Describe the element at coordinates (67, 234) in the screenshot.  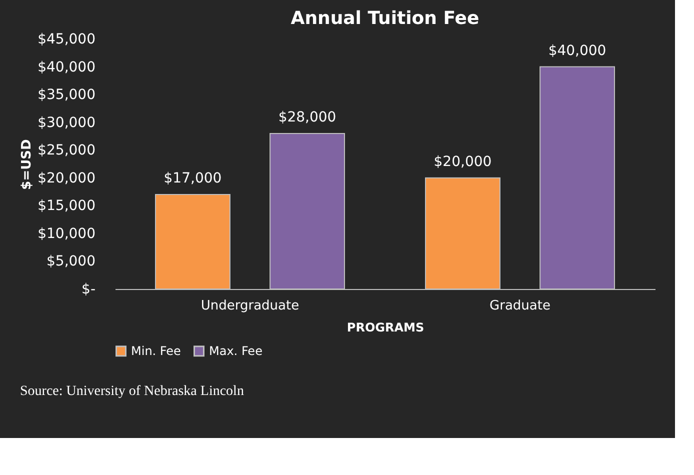
I see `y-tick-label: $10,000` at that location.